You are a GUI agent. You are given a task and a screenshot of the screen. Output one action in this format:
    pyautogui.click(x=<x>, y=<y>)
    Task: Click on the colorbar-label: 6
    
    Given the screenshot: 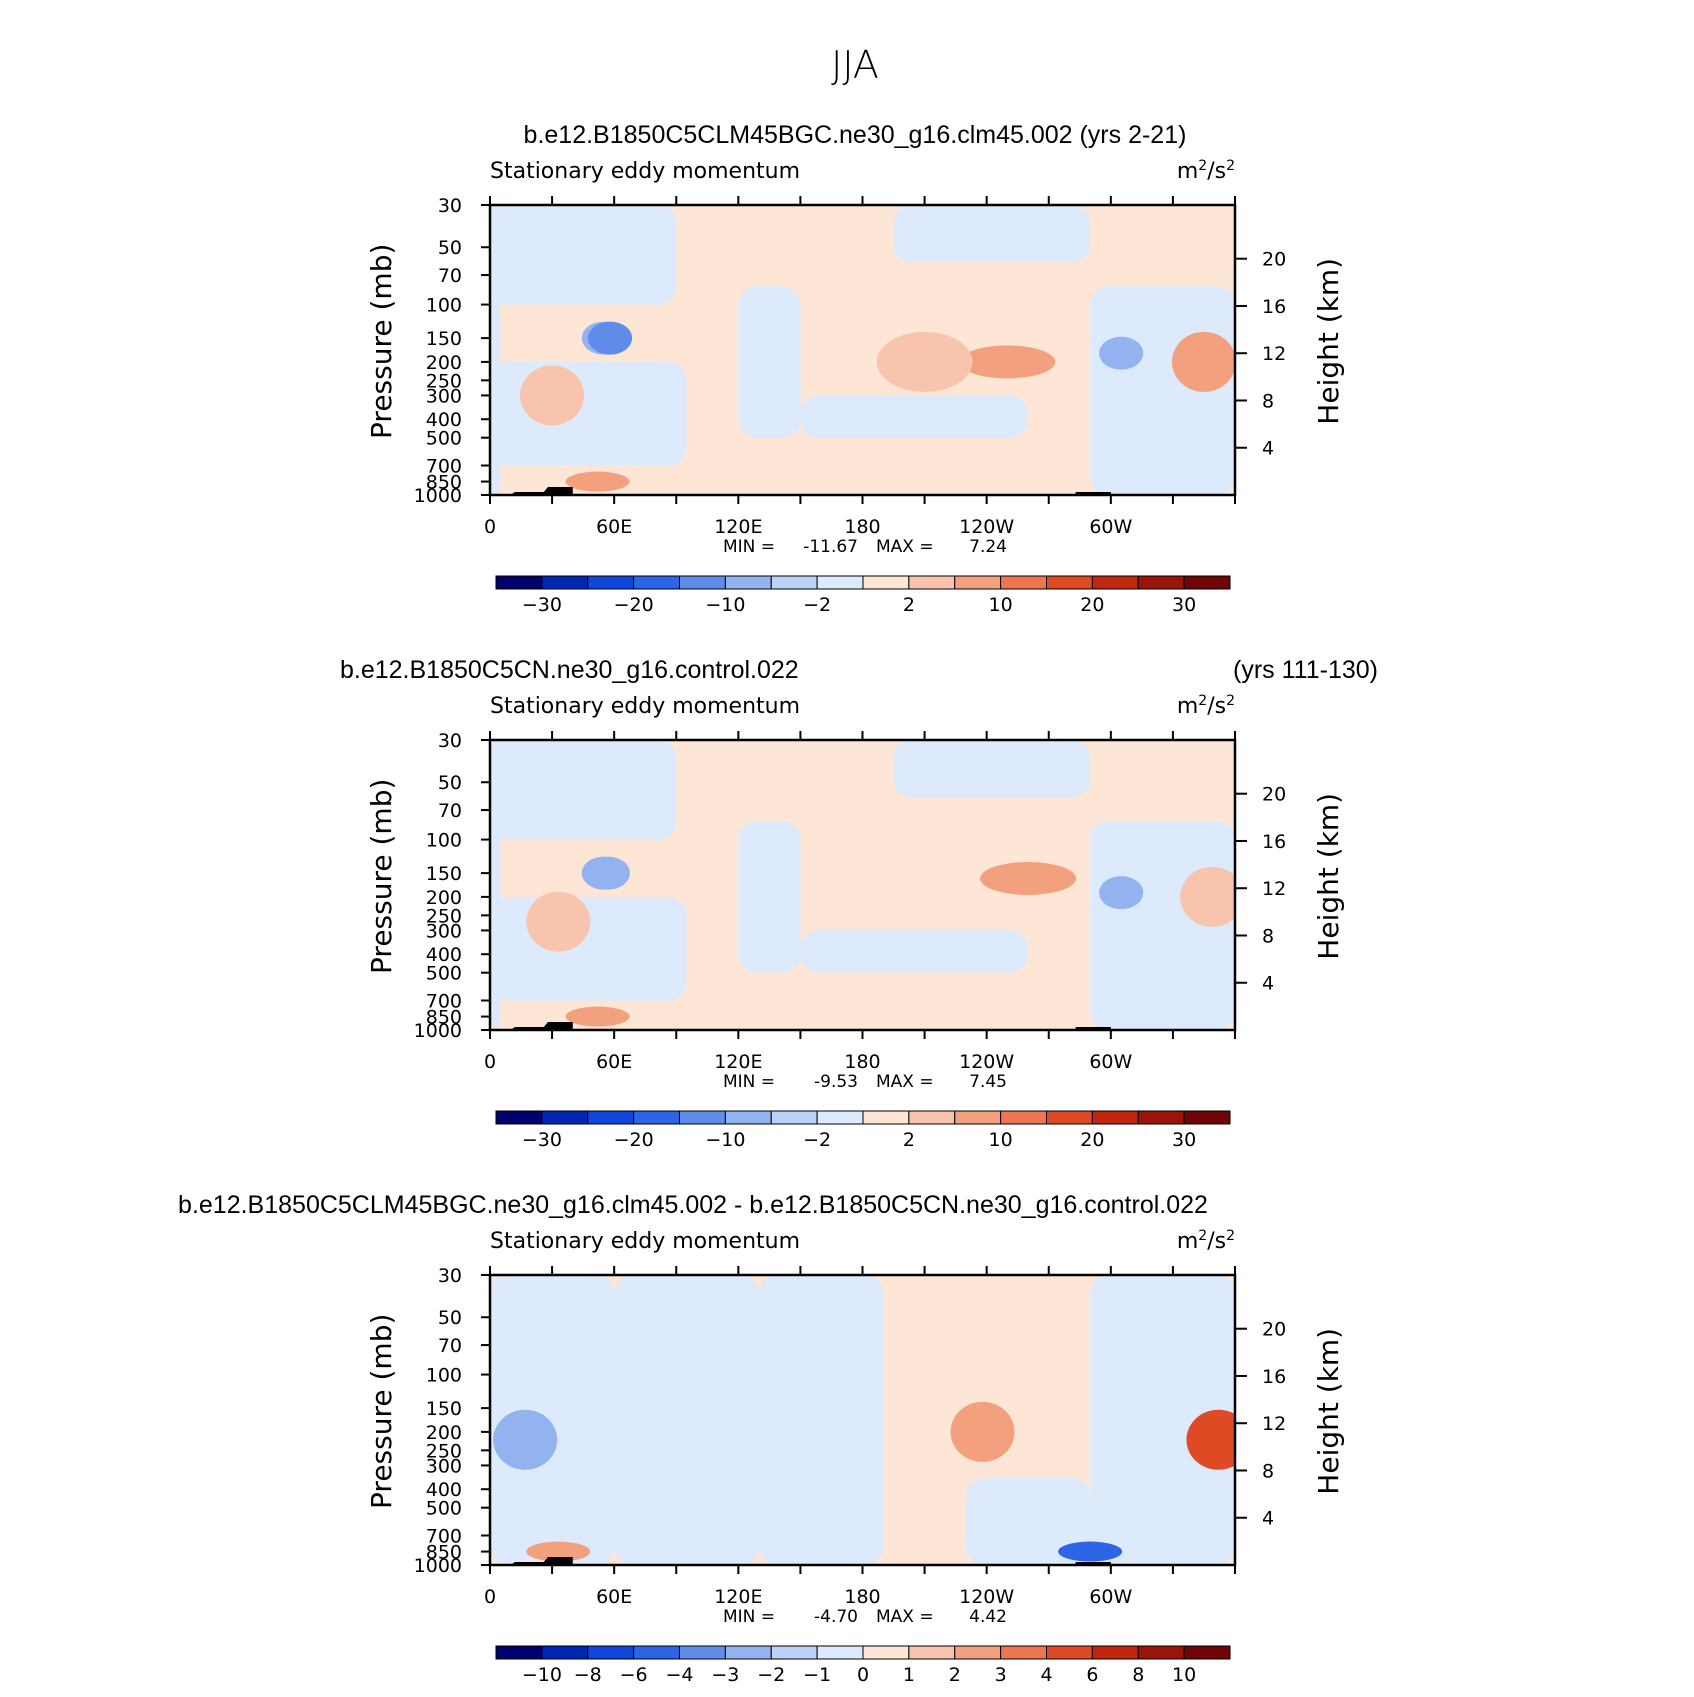 What is the action you would take?
    pyautogui.click(x=1092, y=1675)
    